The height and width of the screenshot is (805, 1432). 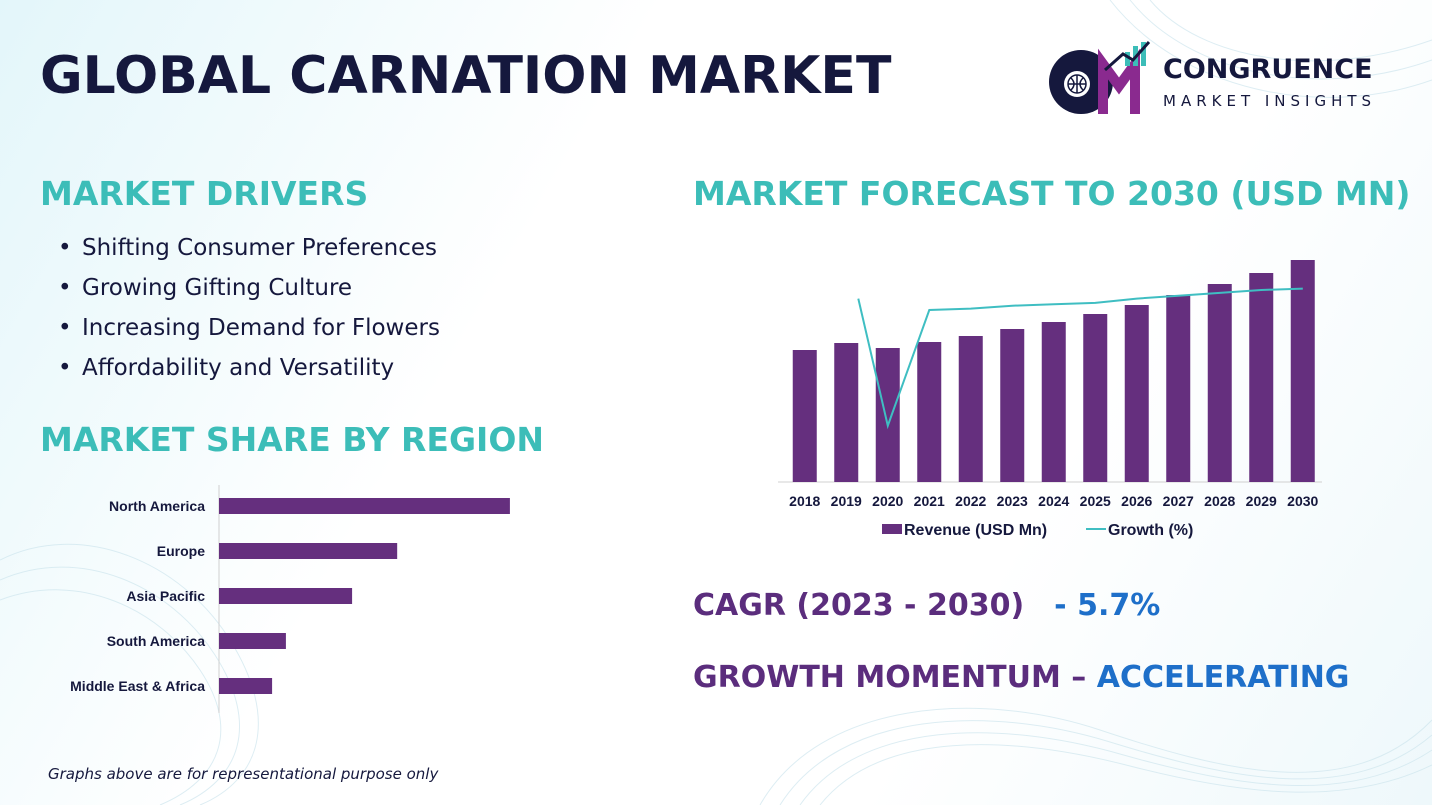 I want to click on driver-item: • Increasing Demand for Flowers, so click(x=249, y=328).